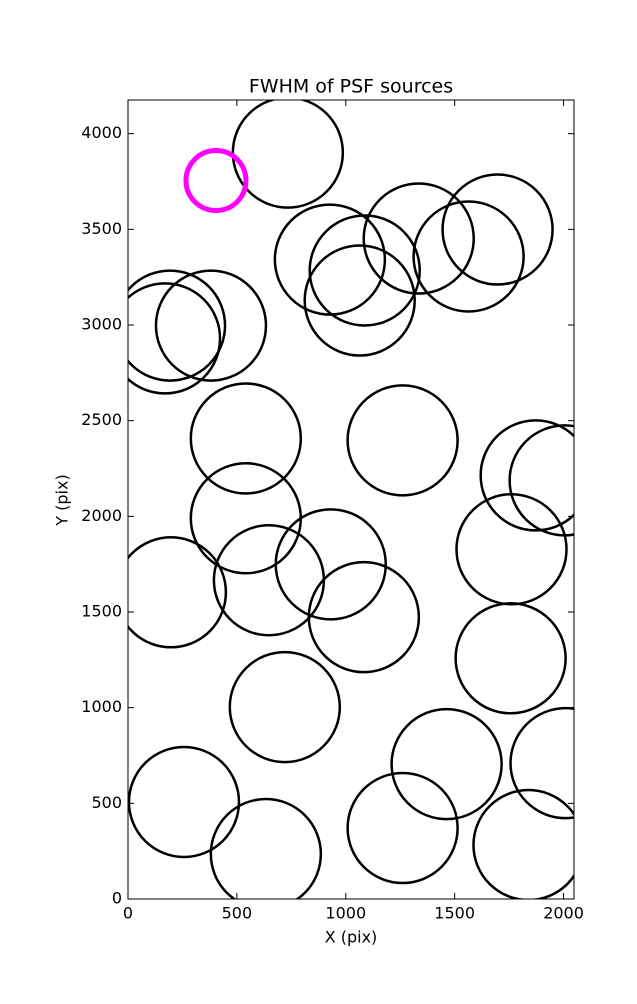 Image resolution: width=637 pixels, height=1004 pixels. What do you see at coordinates (237, 913) in the screenshot?
I see `x-tick-label: 500` at bounding box center [237, 913].